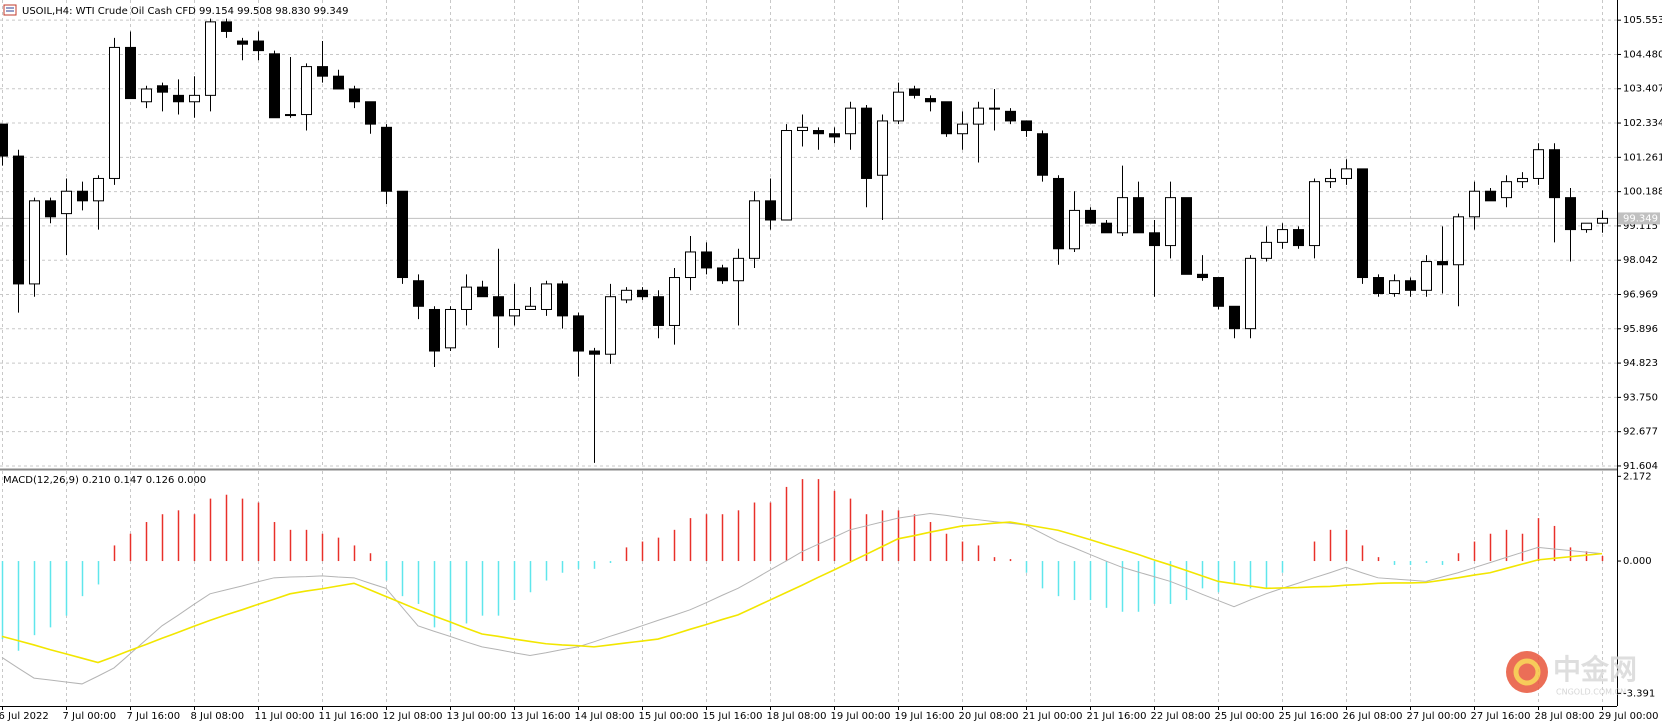 The height and width of the screenshot is (724, 1662). What do you see at coordinates (797, 716) in the screenshot?
I see `x-tick-label: 18 Jul 08:00` at bounding box center [797, 716].